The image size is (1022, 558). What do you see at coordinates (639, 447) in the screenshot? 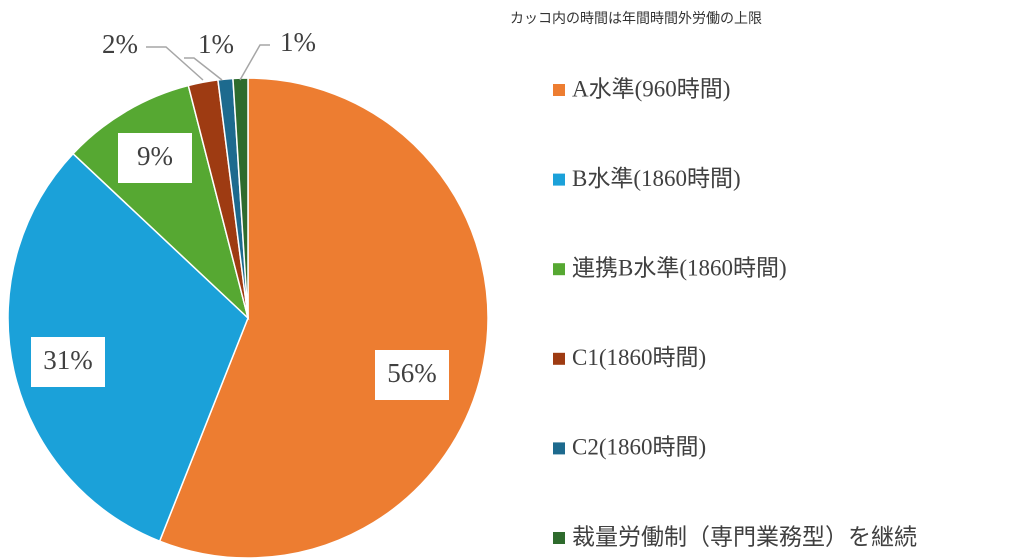
I see `legend-label: C2(1860時間)` at bounding box center [639, 447].